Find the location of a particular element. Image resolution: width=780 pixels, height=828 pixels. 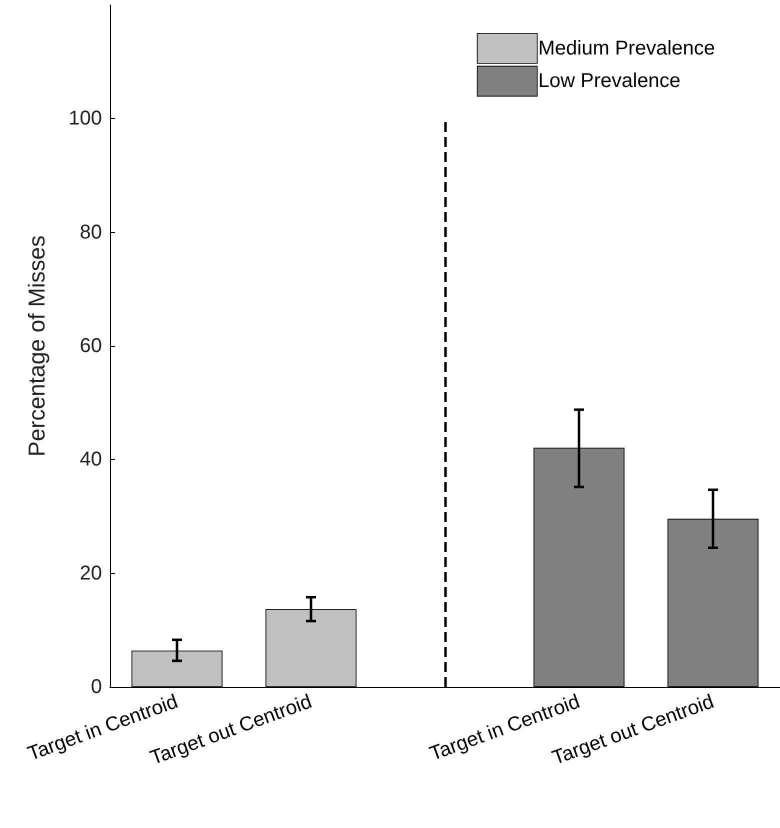

y-tick-label: 40 is located at coordinates (91, 459).